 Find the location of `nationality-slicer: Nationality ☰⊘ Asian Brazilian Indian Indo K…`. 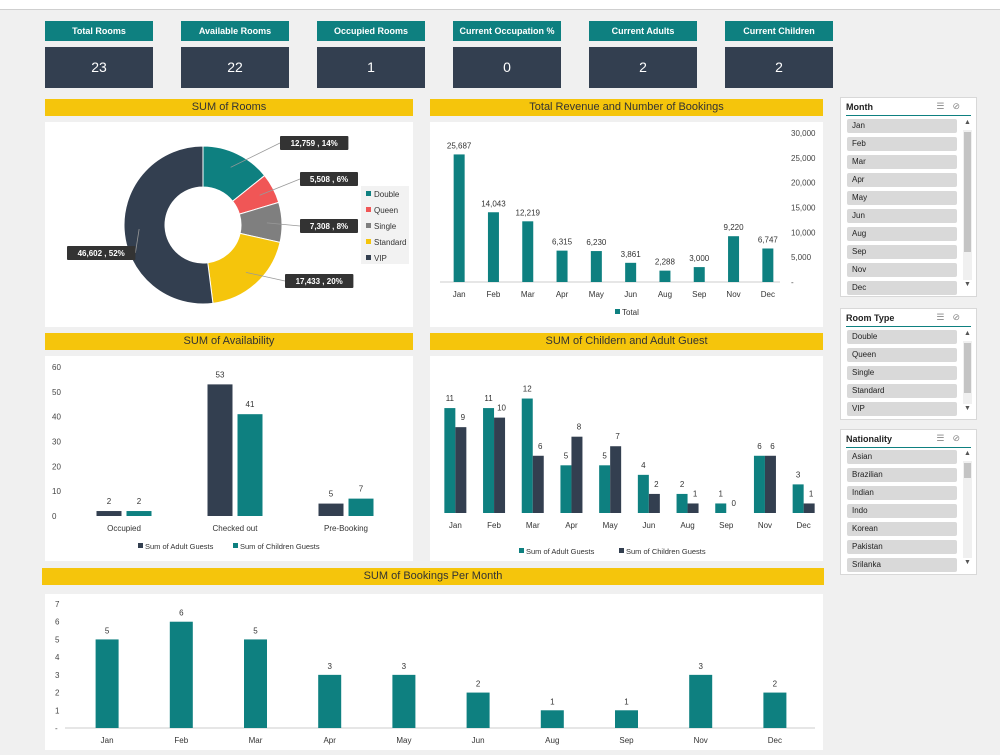

nationality-slicer: Nationality ☰⊘ Asian Brazilian Indian Indo K… is located at coordinates (908, 502).